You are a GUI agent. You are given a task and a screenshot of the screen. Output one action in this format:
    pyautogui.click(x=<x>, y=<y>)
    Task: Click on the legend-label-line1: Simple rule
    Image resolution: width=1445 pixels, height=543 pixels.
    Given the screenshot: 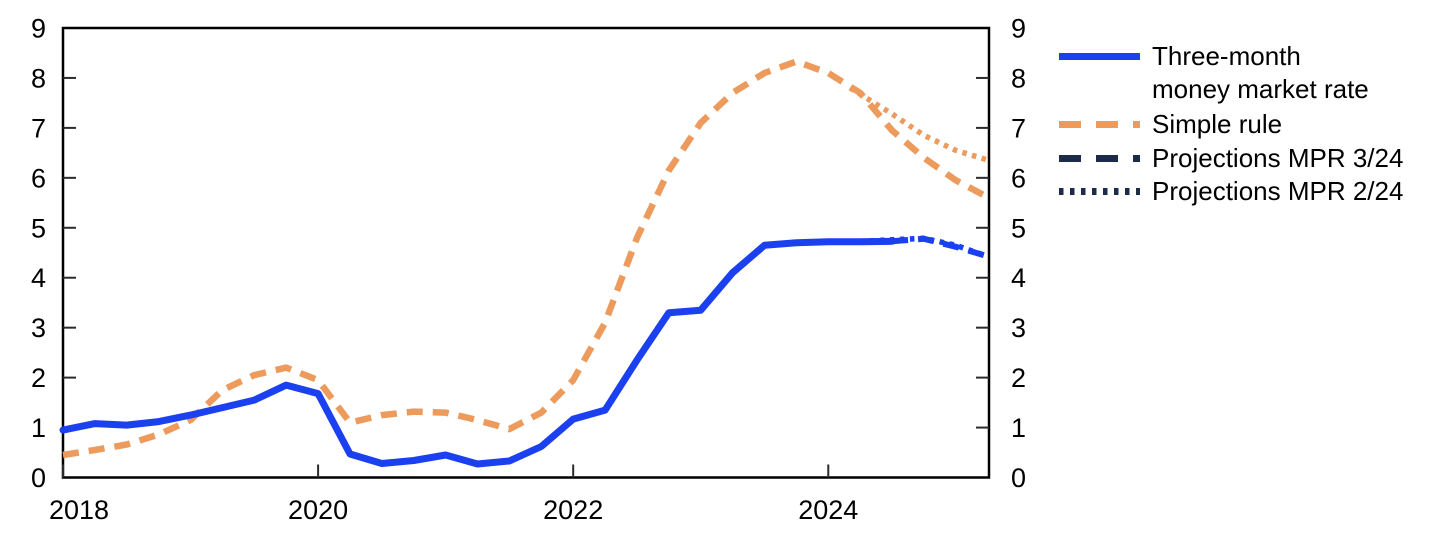 What is the action you would take?
    pyautogui.click(x=1217, y=124)
    